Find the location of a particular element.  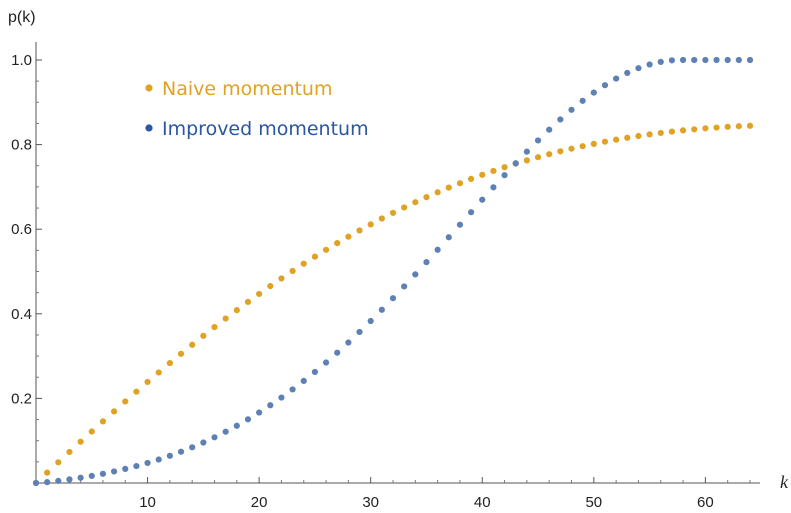

x-axis-label: k is located at coordinates (784, 482).